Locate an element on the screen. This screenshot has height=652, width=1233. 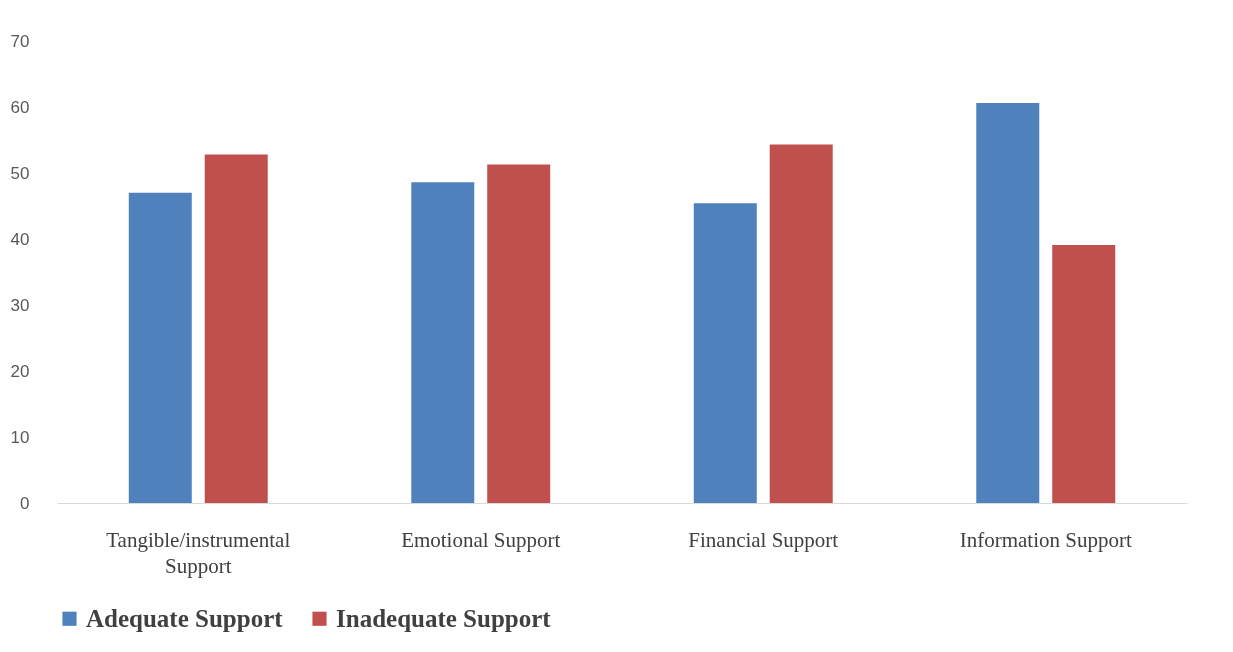
legend-label: Inadequate Support is located at coordinates (444, 618).